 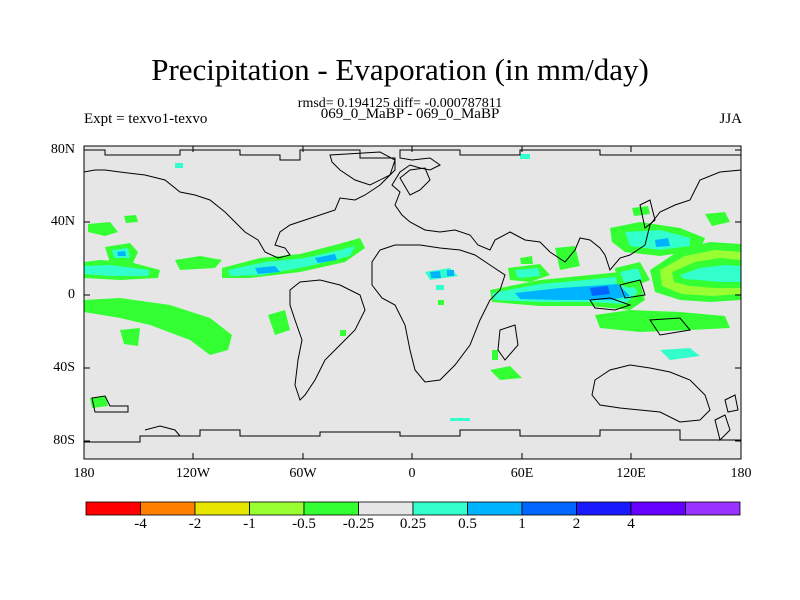 I want to click on colorbar-label: -0.25, so click(x=358, y=524).